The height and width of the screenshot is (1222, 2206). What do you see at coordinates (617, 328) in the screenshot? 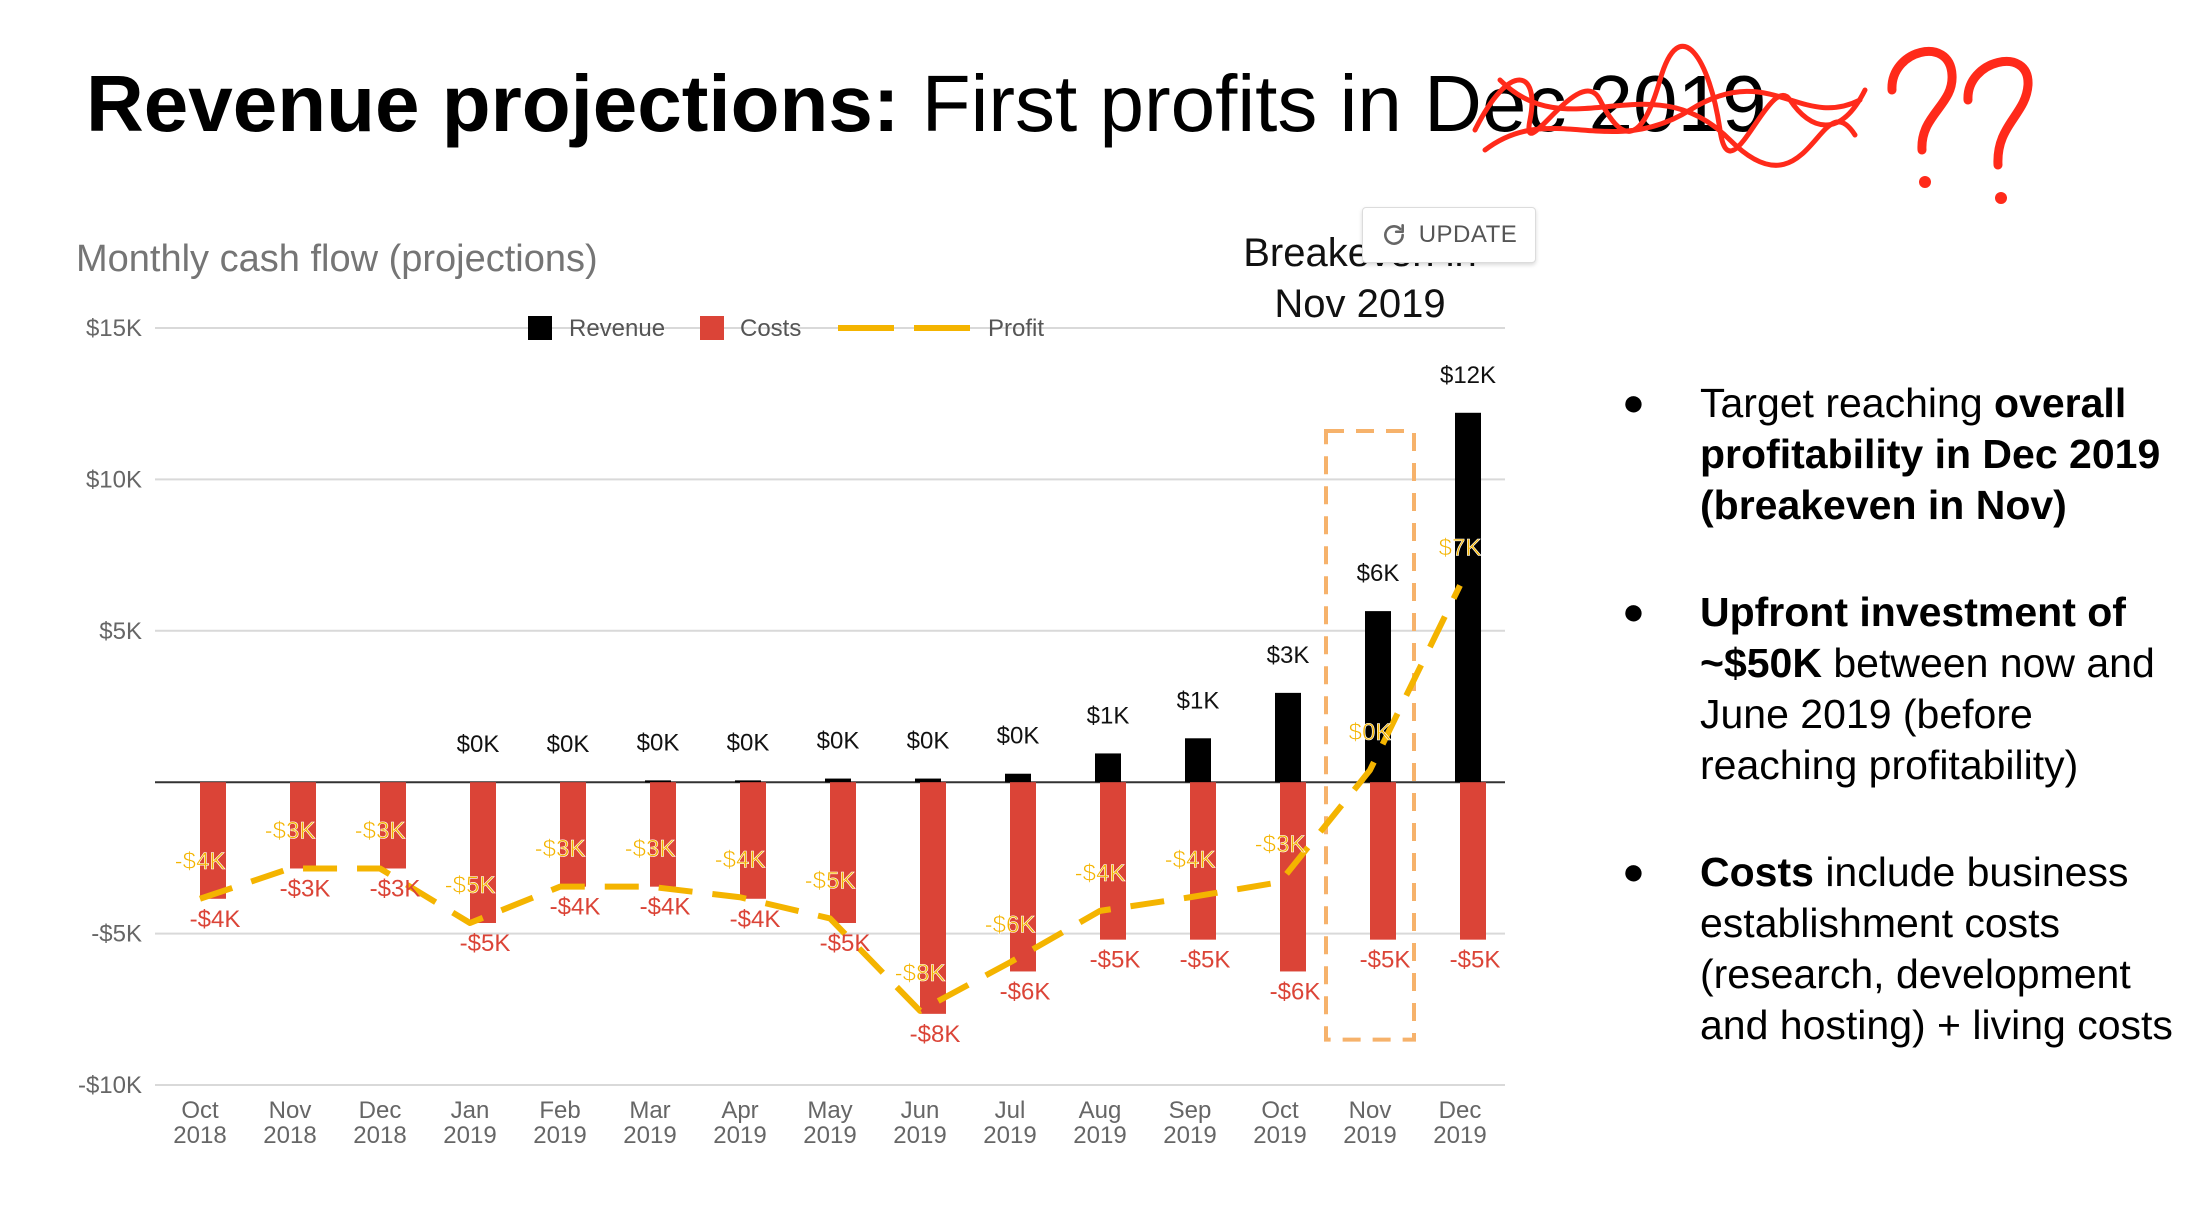
I see `legend-revenue-label: Revenue` at bounding box center [617, 328].